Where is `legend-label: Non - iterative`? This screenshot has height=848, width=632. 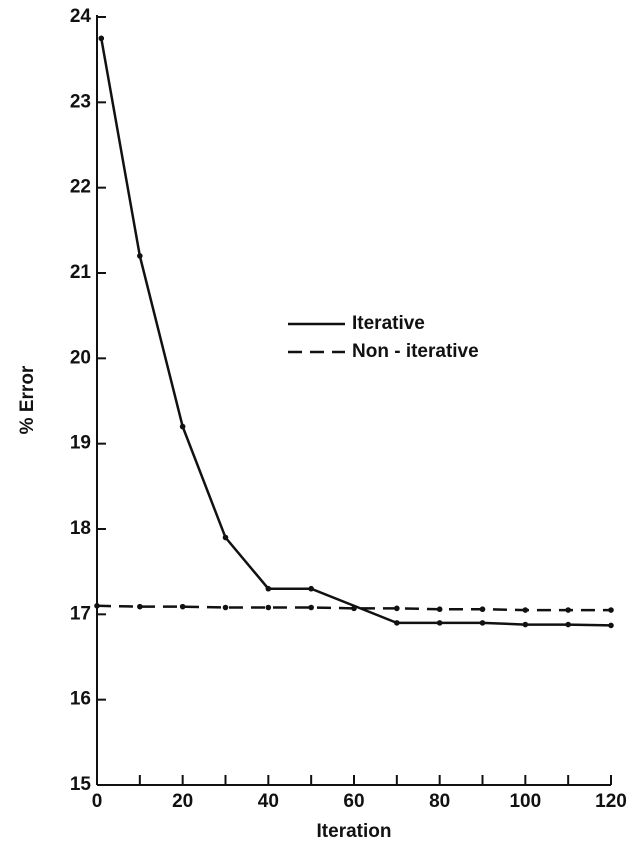 legend-label: Non - iterative is located at coordinates (415, 351).